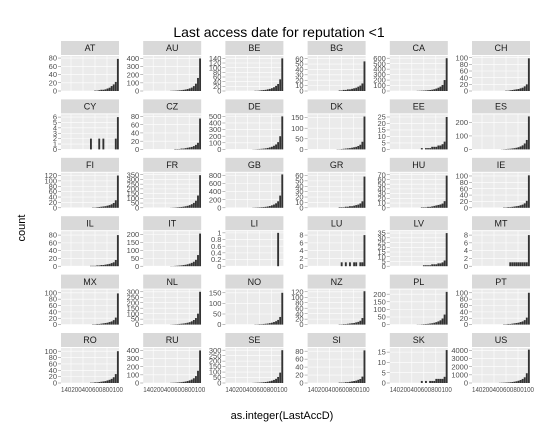  What do you see at coordinates (501, 223) in the screenshot?
I see `facet-strip-label: MT` at bounding box center [501, 223].